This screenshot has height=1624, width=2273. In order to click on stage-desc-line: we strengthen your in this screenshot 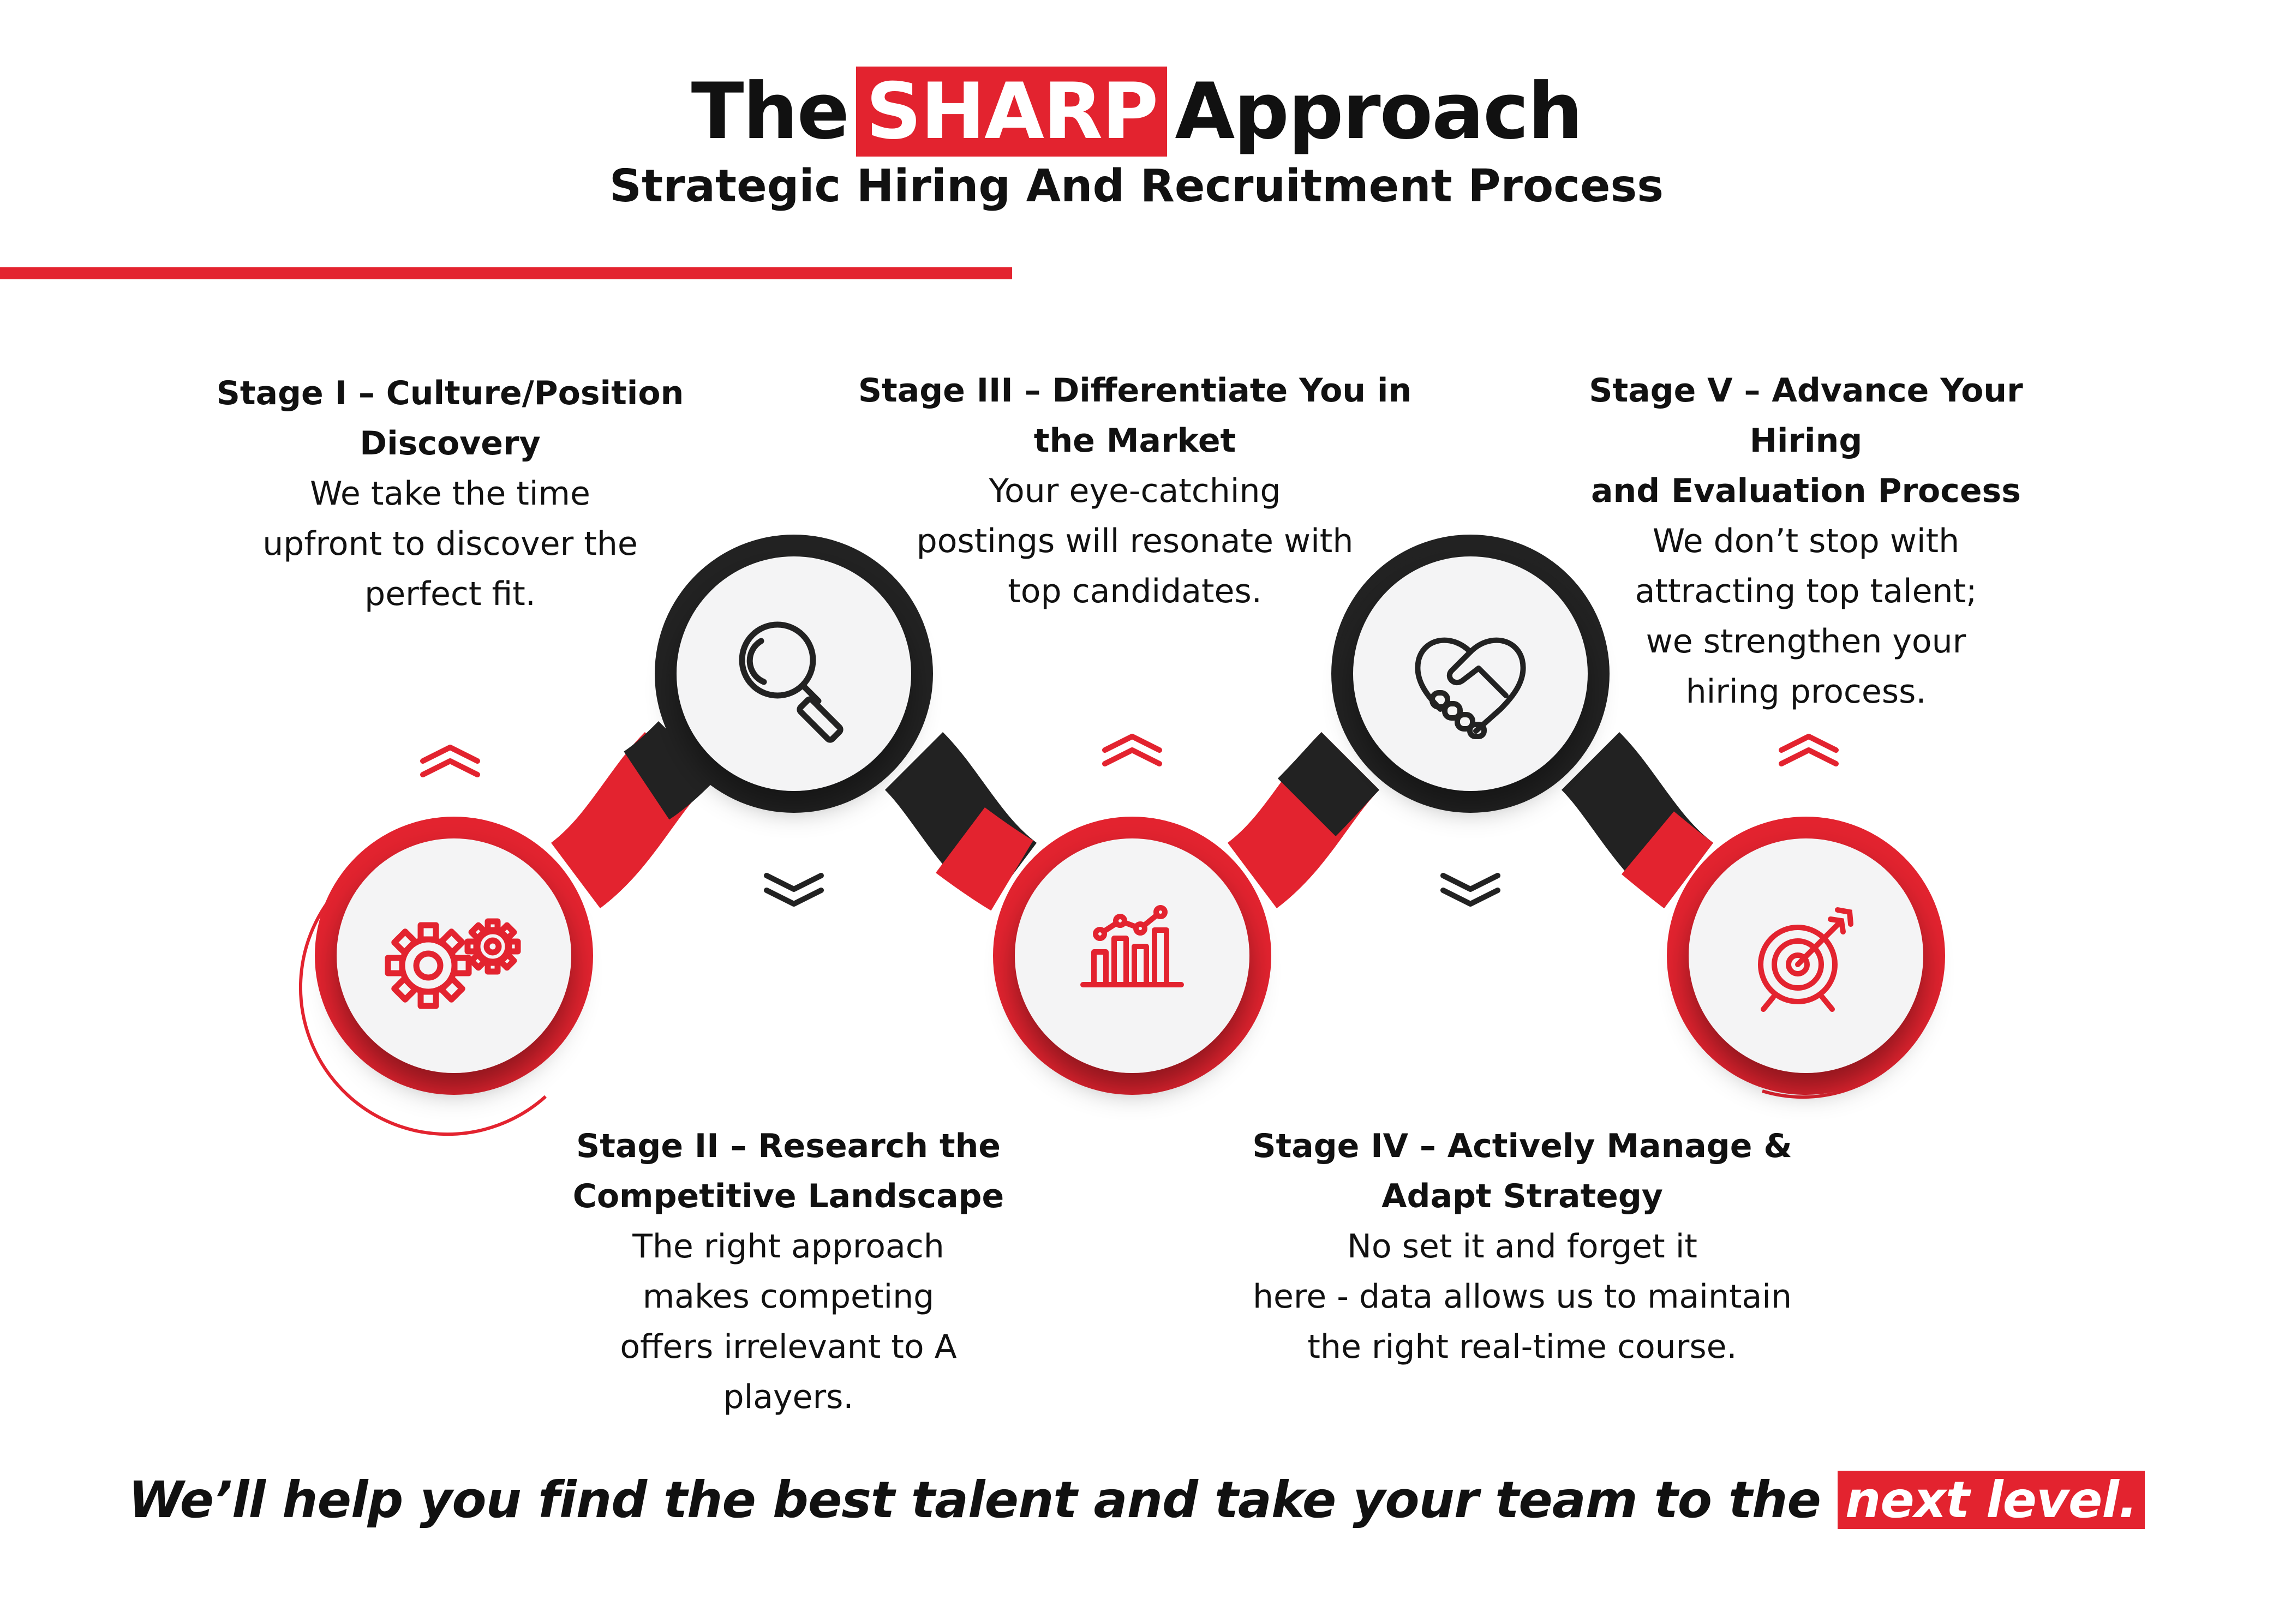, I will do `click(1806, 641)`.